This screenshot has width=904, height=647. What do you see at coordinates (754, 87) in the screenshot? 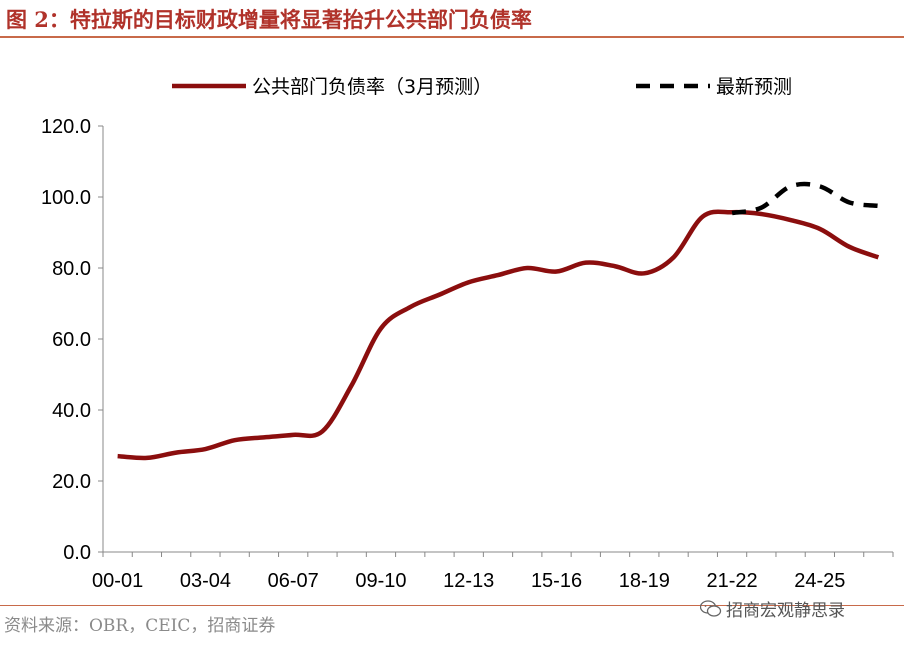
I see `legend-label-forecast: 最新预测` at bounding box center [754, 87].